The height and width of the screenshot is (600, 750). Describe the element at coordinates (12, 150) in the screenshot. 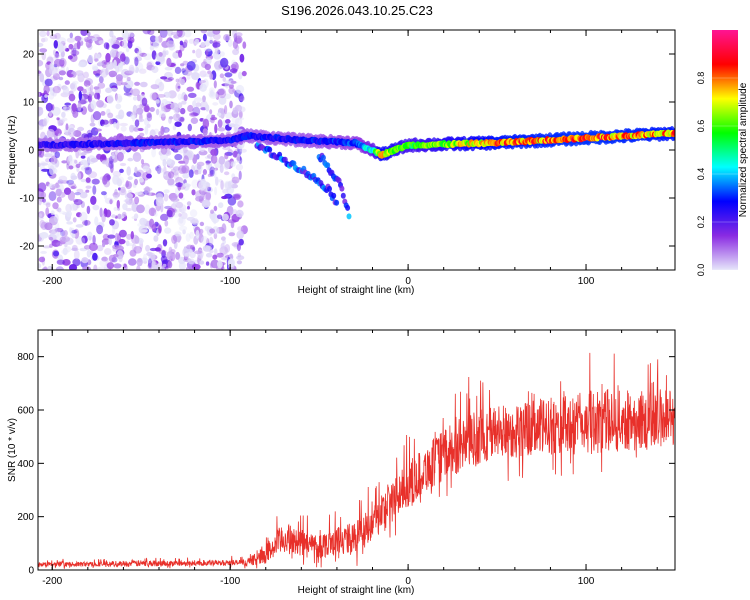

I see `spectrogram-y-label: Frequency (Hz)` at that location.